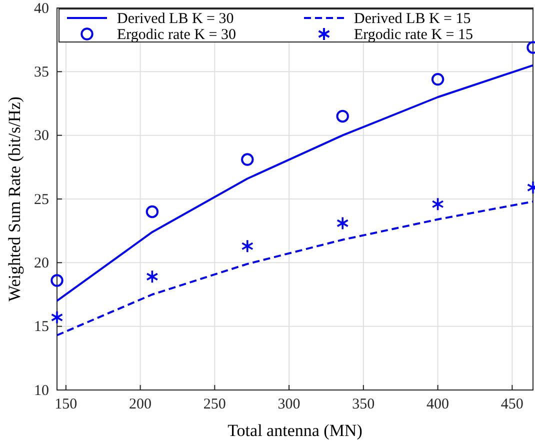 This screenshot has width=535, height=441. Describe the element at coordinates (41, 390) in the screenshot. I see `y-tick-label: 10` at that location.